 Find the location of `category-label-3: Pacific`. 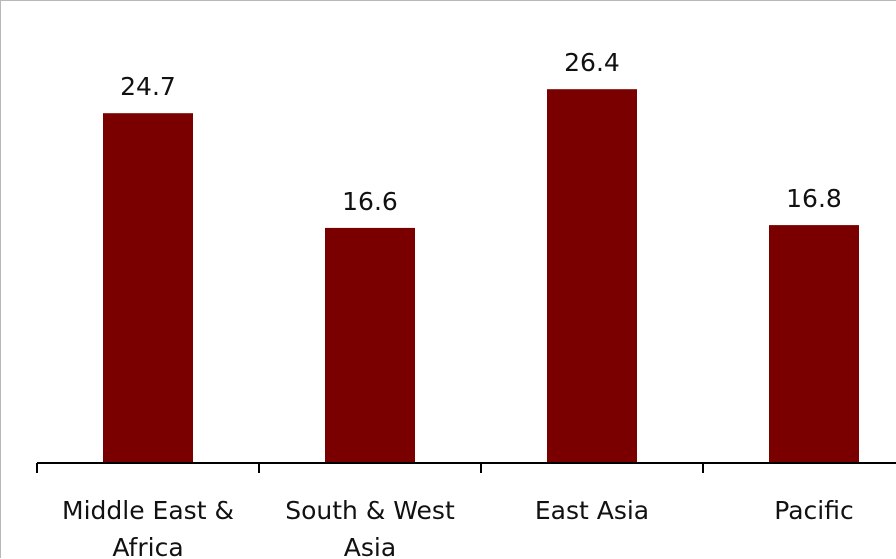

category-label-3: Pacific is located at coordinates (813, 510).